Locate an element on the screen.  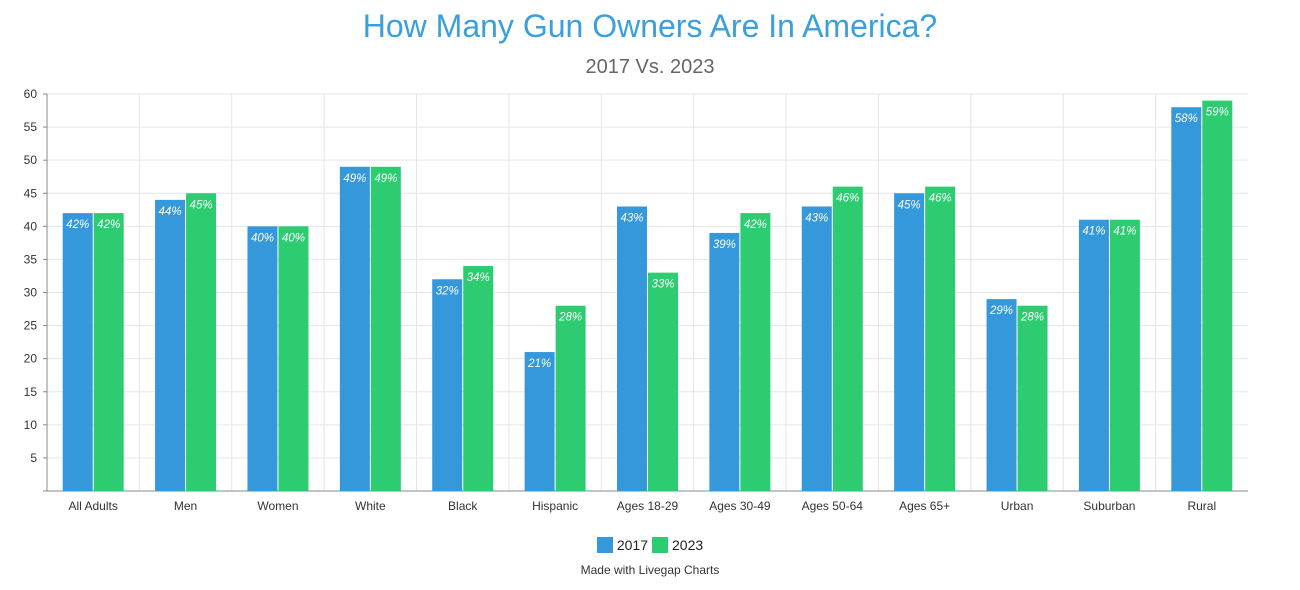
y-tick-label: 5 is located at coordinates (33, 458).